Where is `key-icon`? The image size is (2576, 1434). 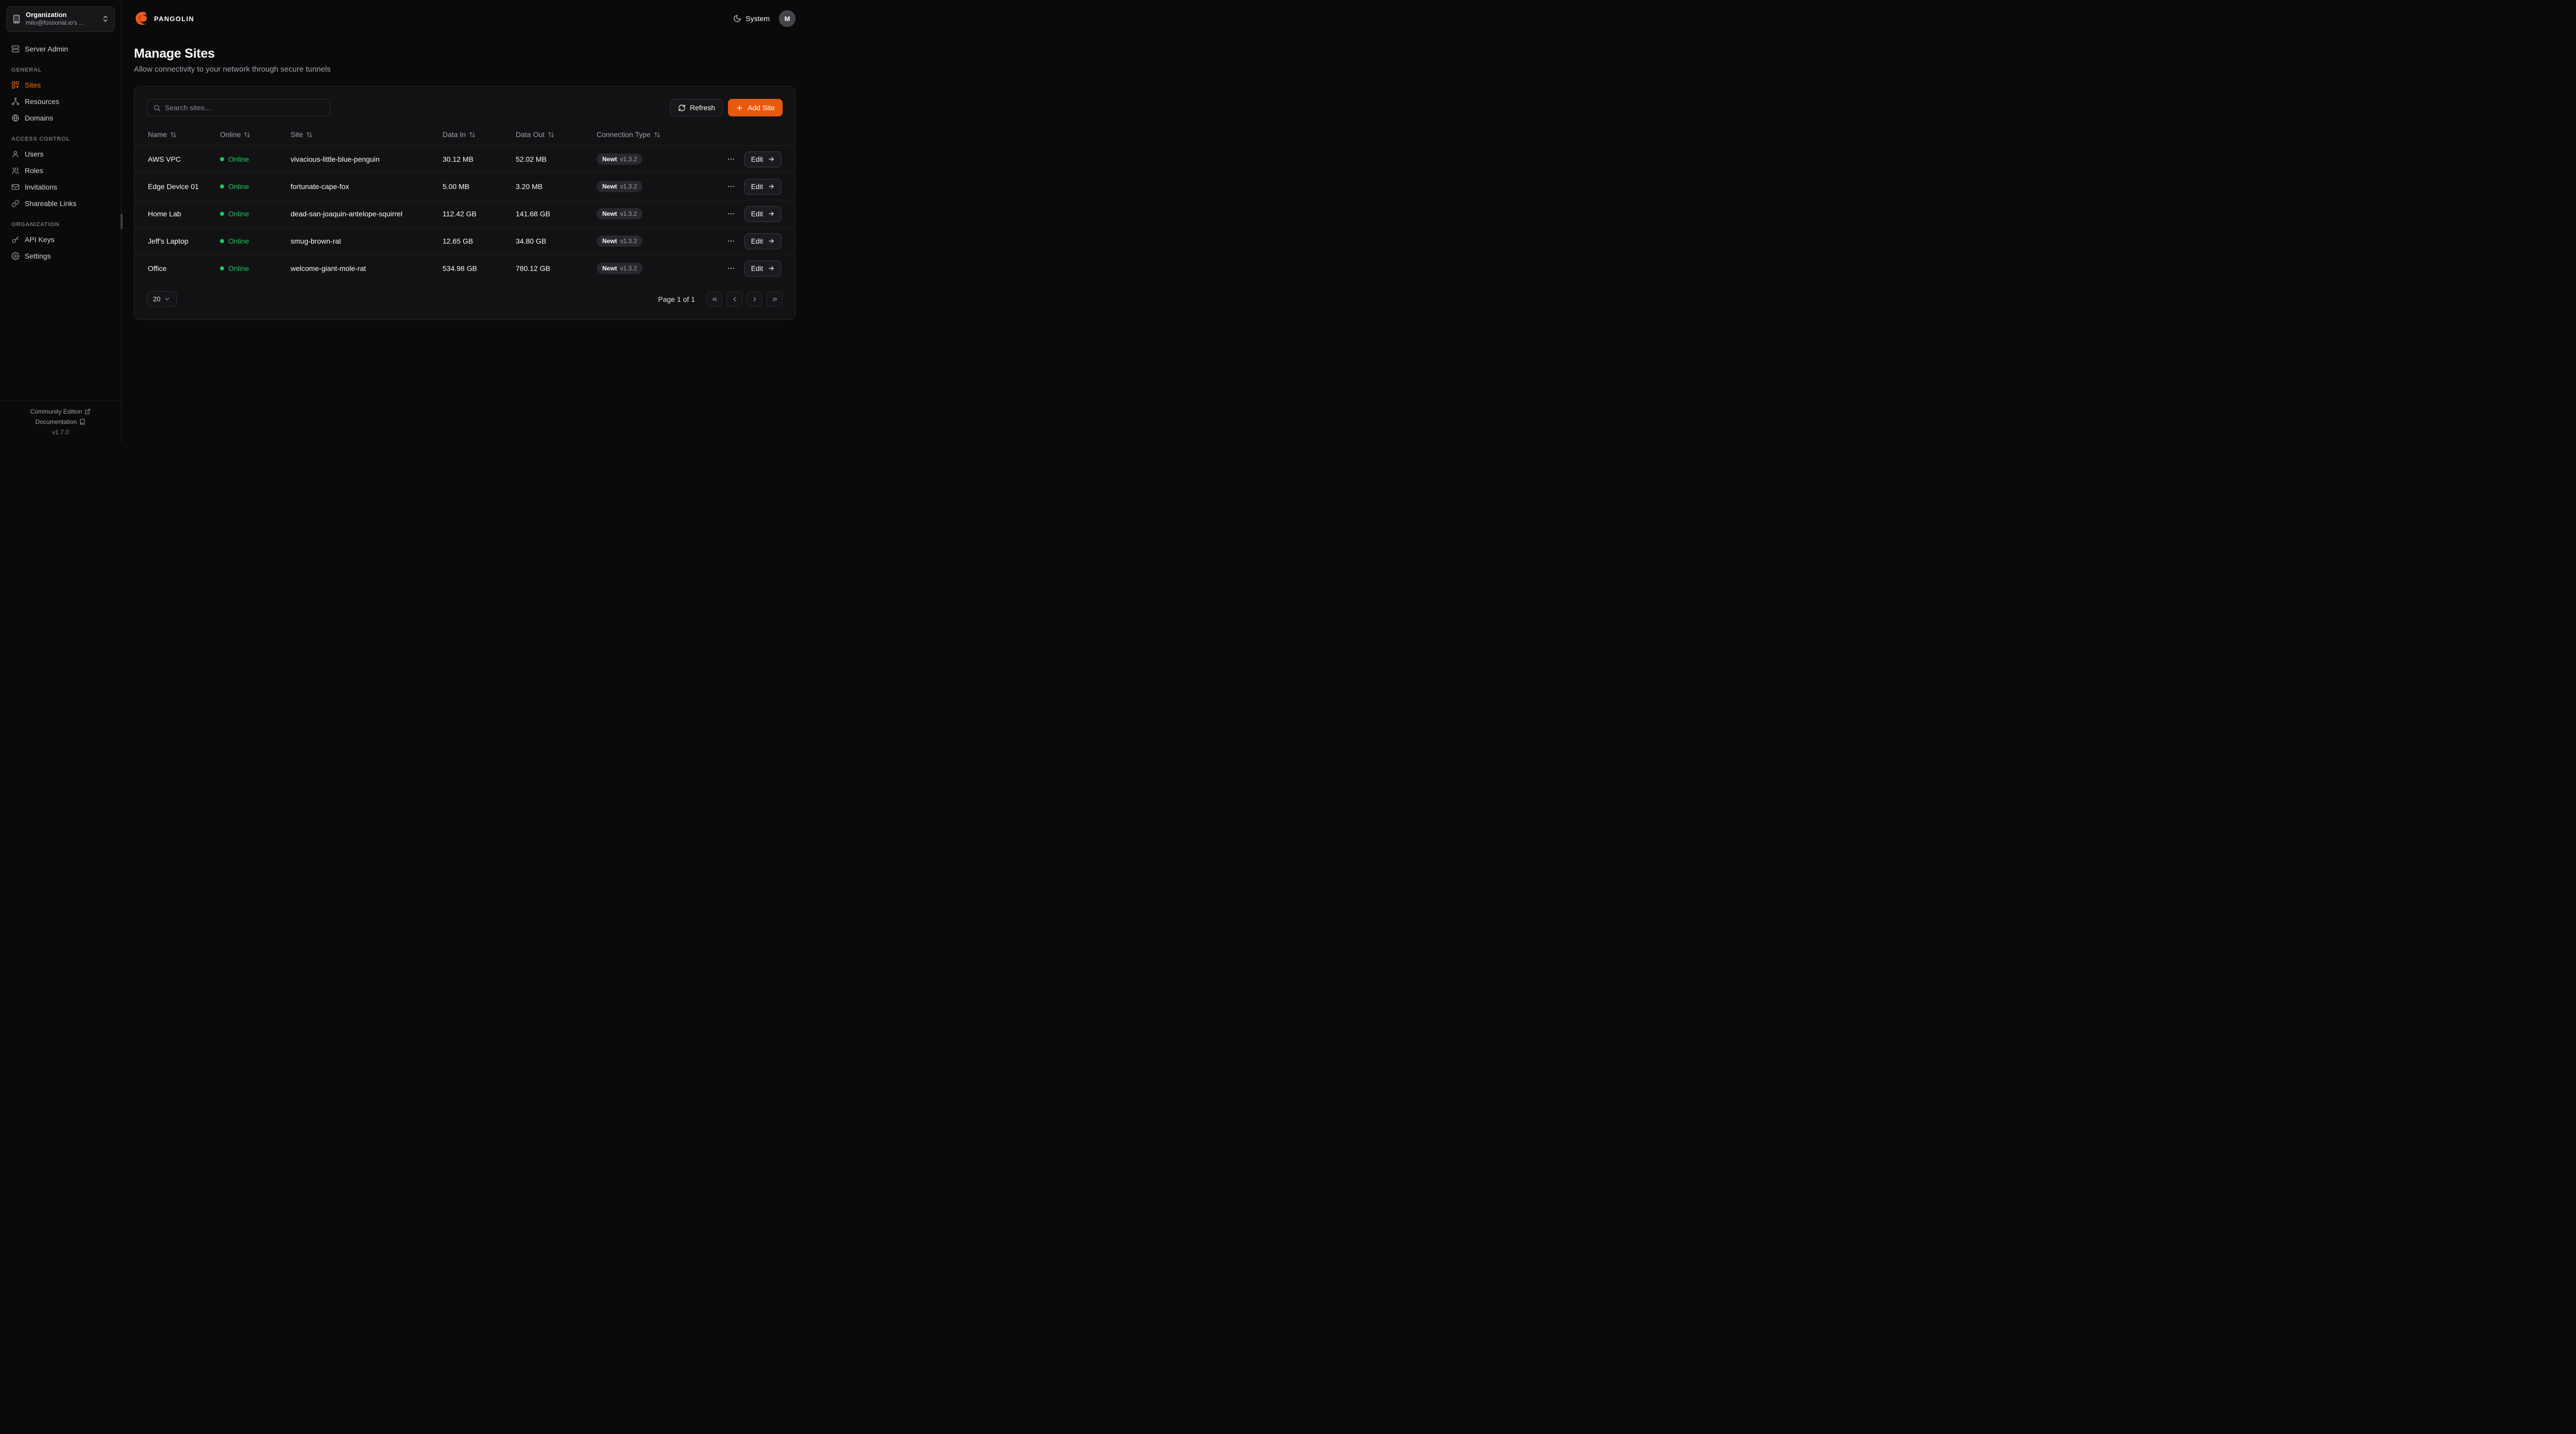
key-icon is located at coordinates (15, 239).